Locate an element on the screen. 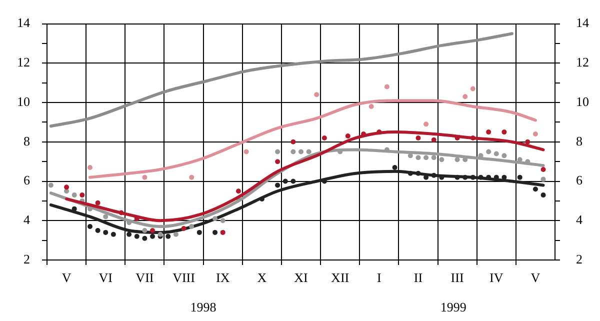  x-tick-label: VII is located at coordinates (145, 278).